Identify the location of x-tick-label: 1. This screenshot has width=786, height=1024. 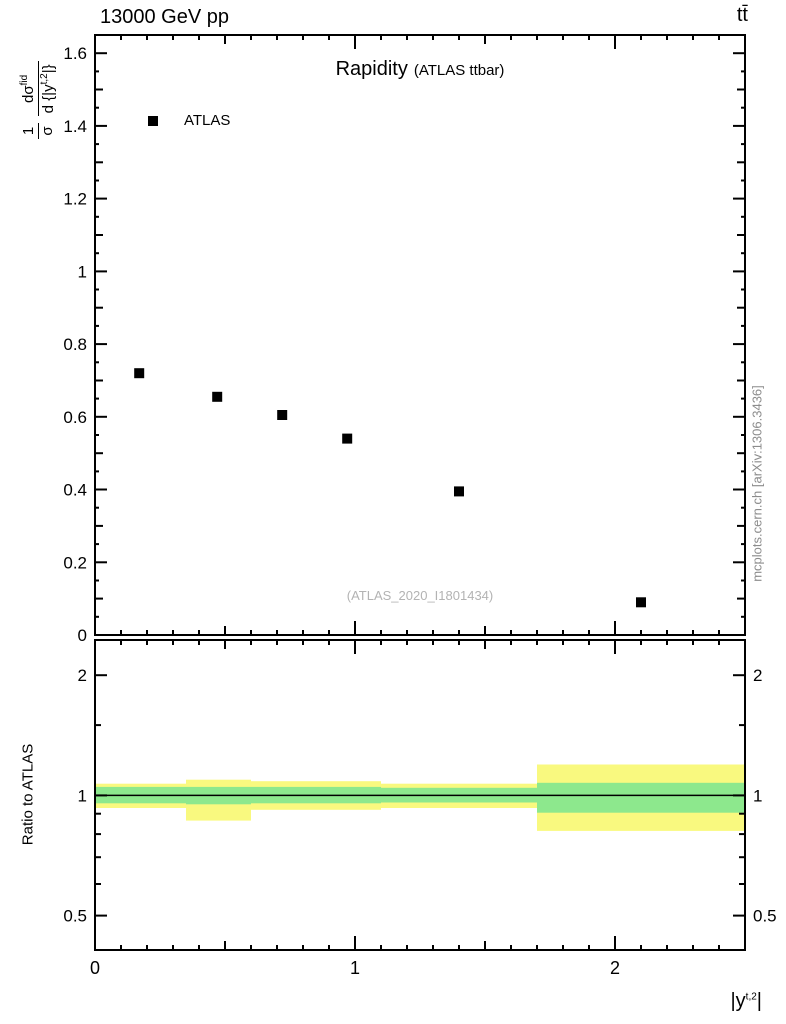
(355, 968).